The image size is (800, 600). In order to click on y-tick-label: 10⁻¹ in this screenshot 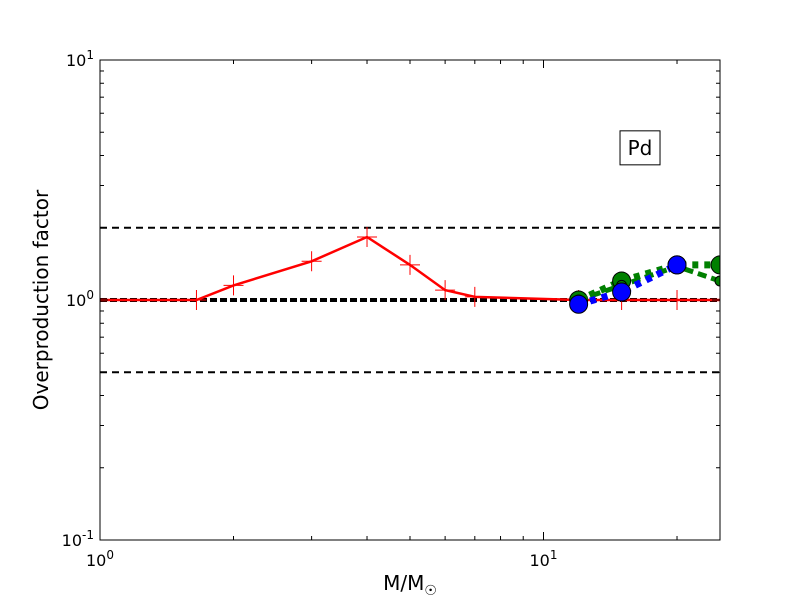, I will do `click(78, 539)`.